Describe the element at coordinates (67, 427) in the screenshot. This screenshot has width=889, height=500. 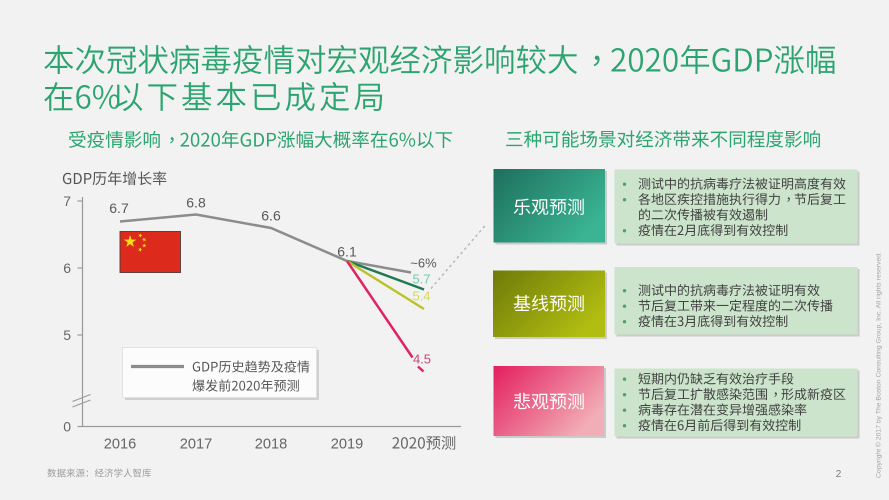
I see `svg-text: 0` at that location.